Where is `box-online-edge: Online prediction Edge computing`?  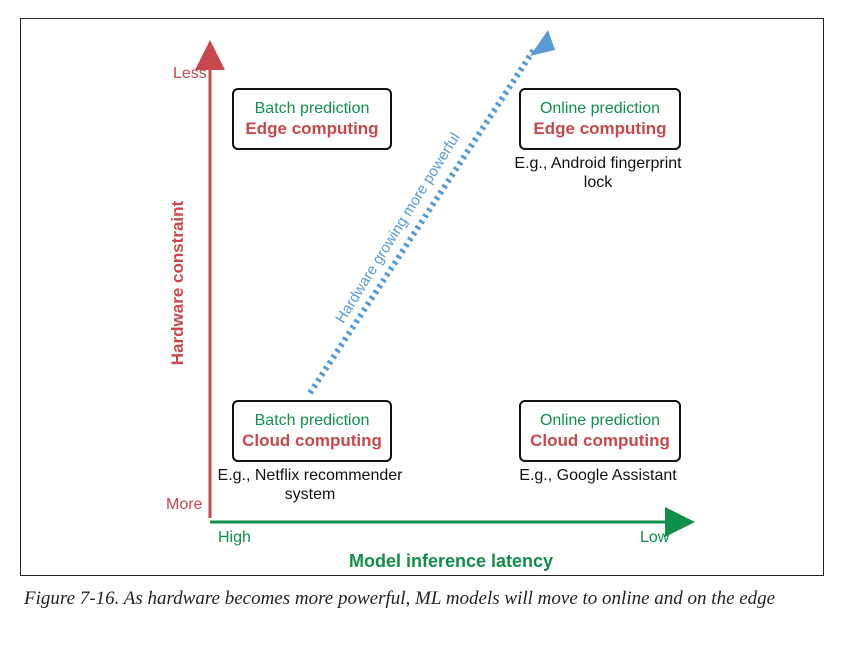 box-online-edge: Online prediction Edge computing is located at coordinates (600, 119).